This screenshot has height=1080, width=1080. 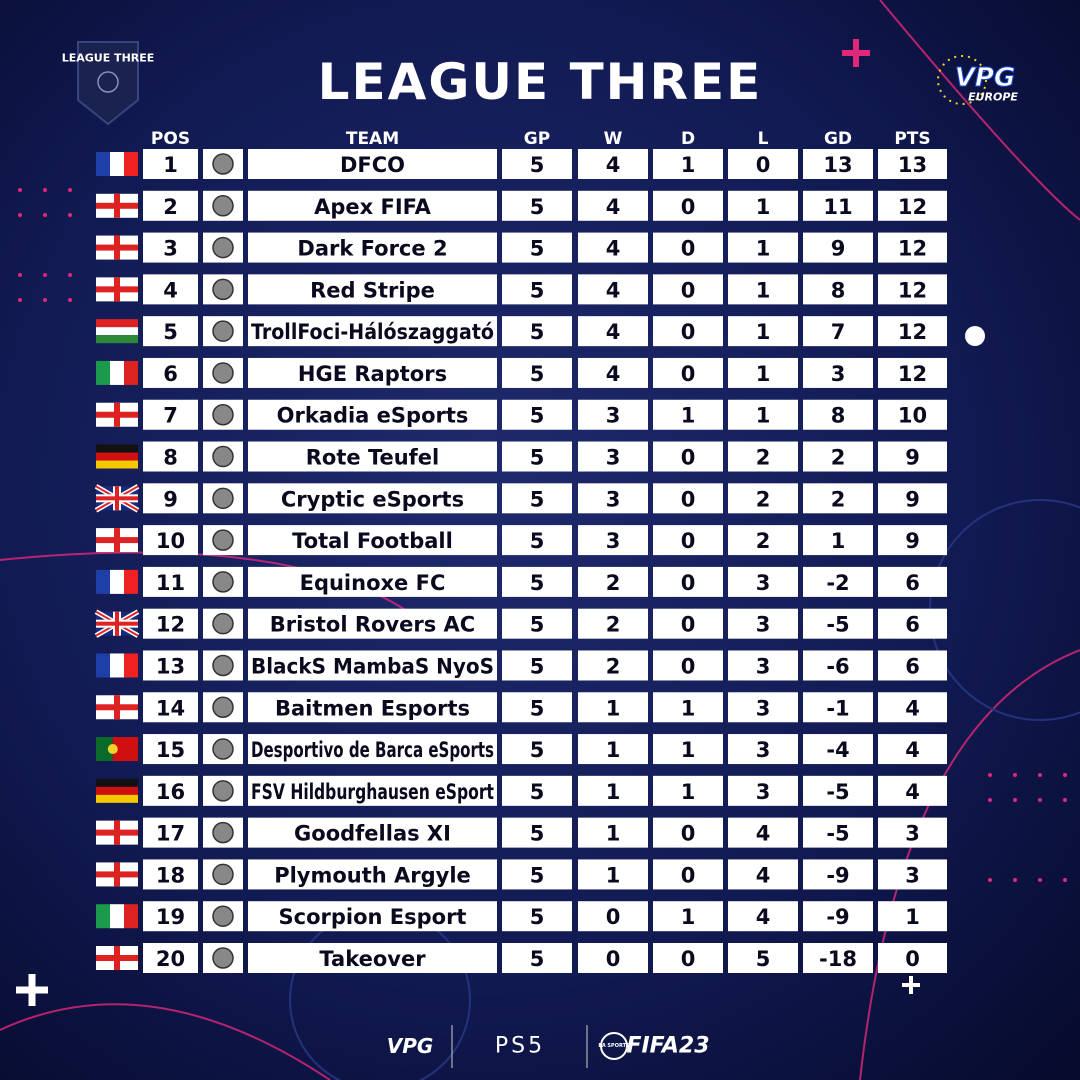 I want to click on gd-value: 8, so click(x=838, y=416).